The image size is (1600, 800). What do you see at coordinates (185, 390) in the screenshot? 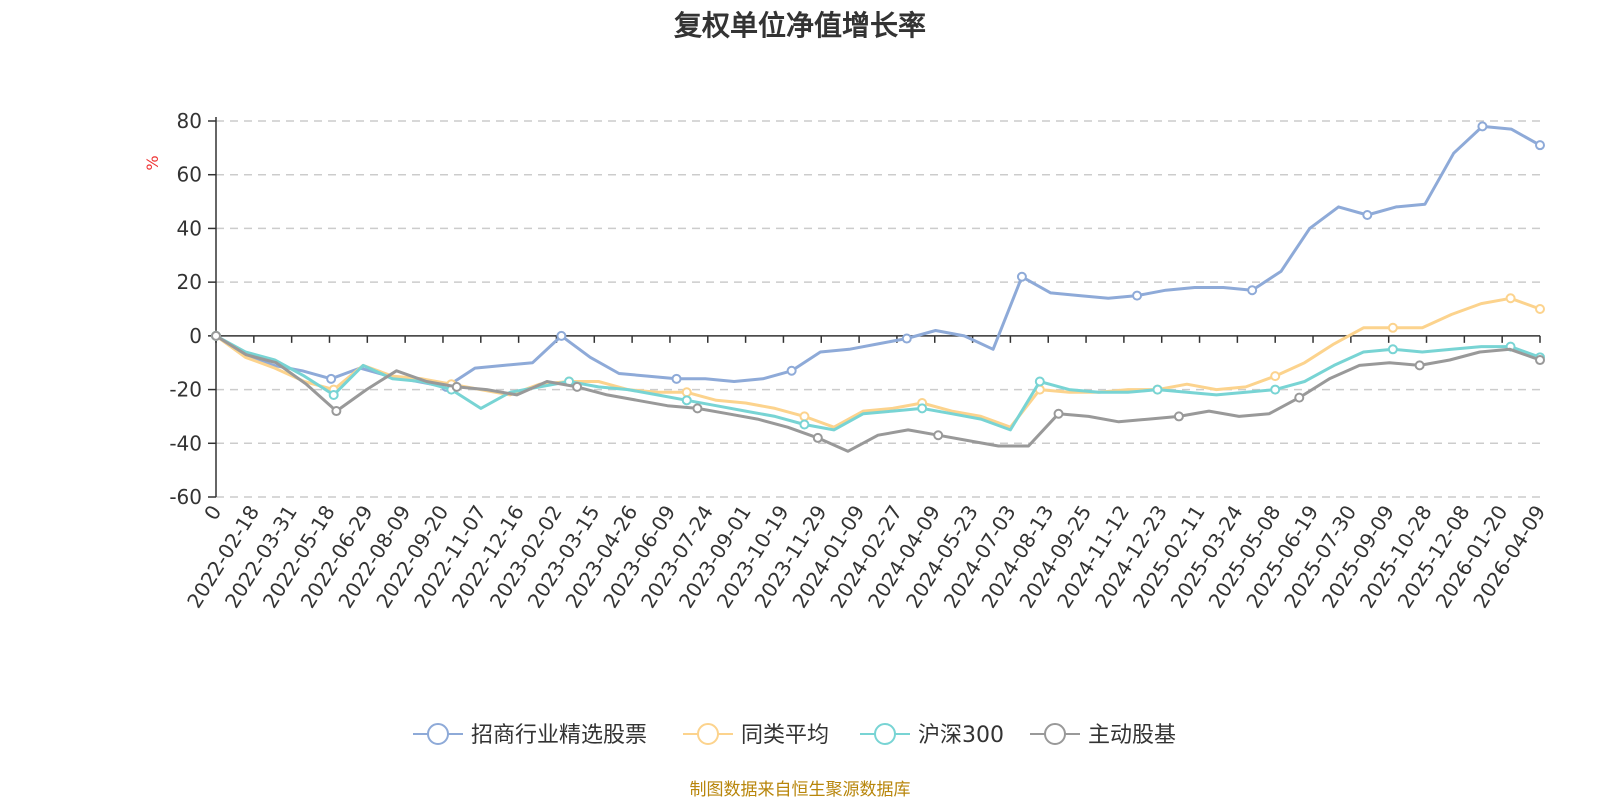
I see `y-tick-label: -20` at bounding box center [185, 390].